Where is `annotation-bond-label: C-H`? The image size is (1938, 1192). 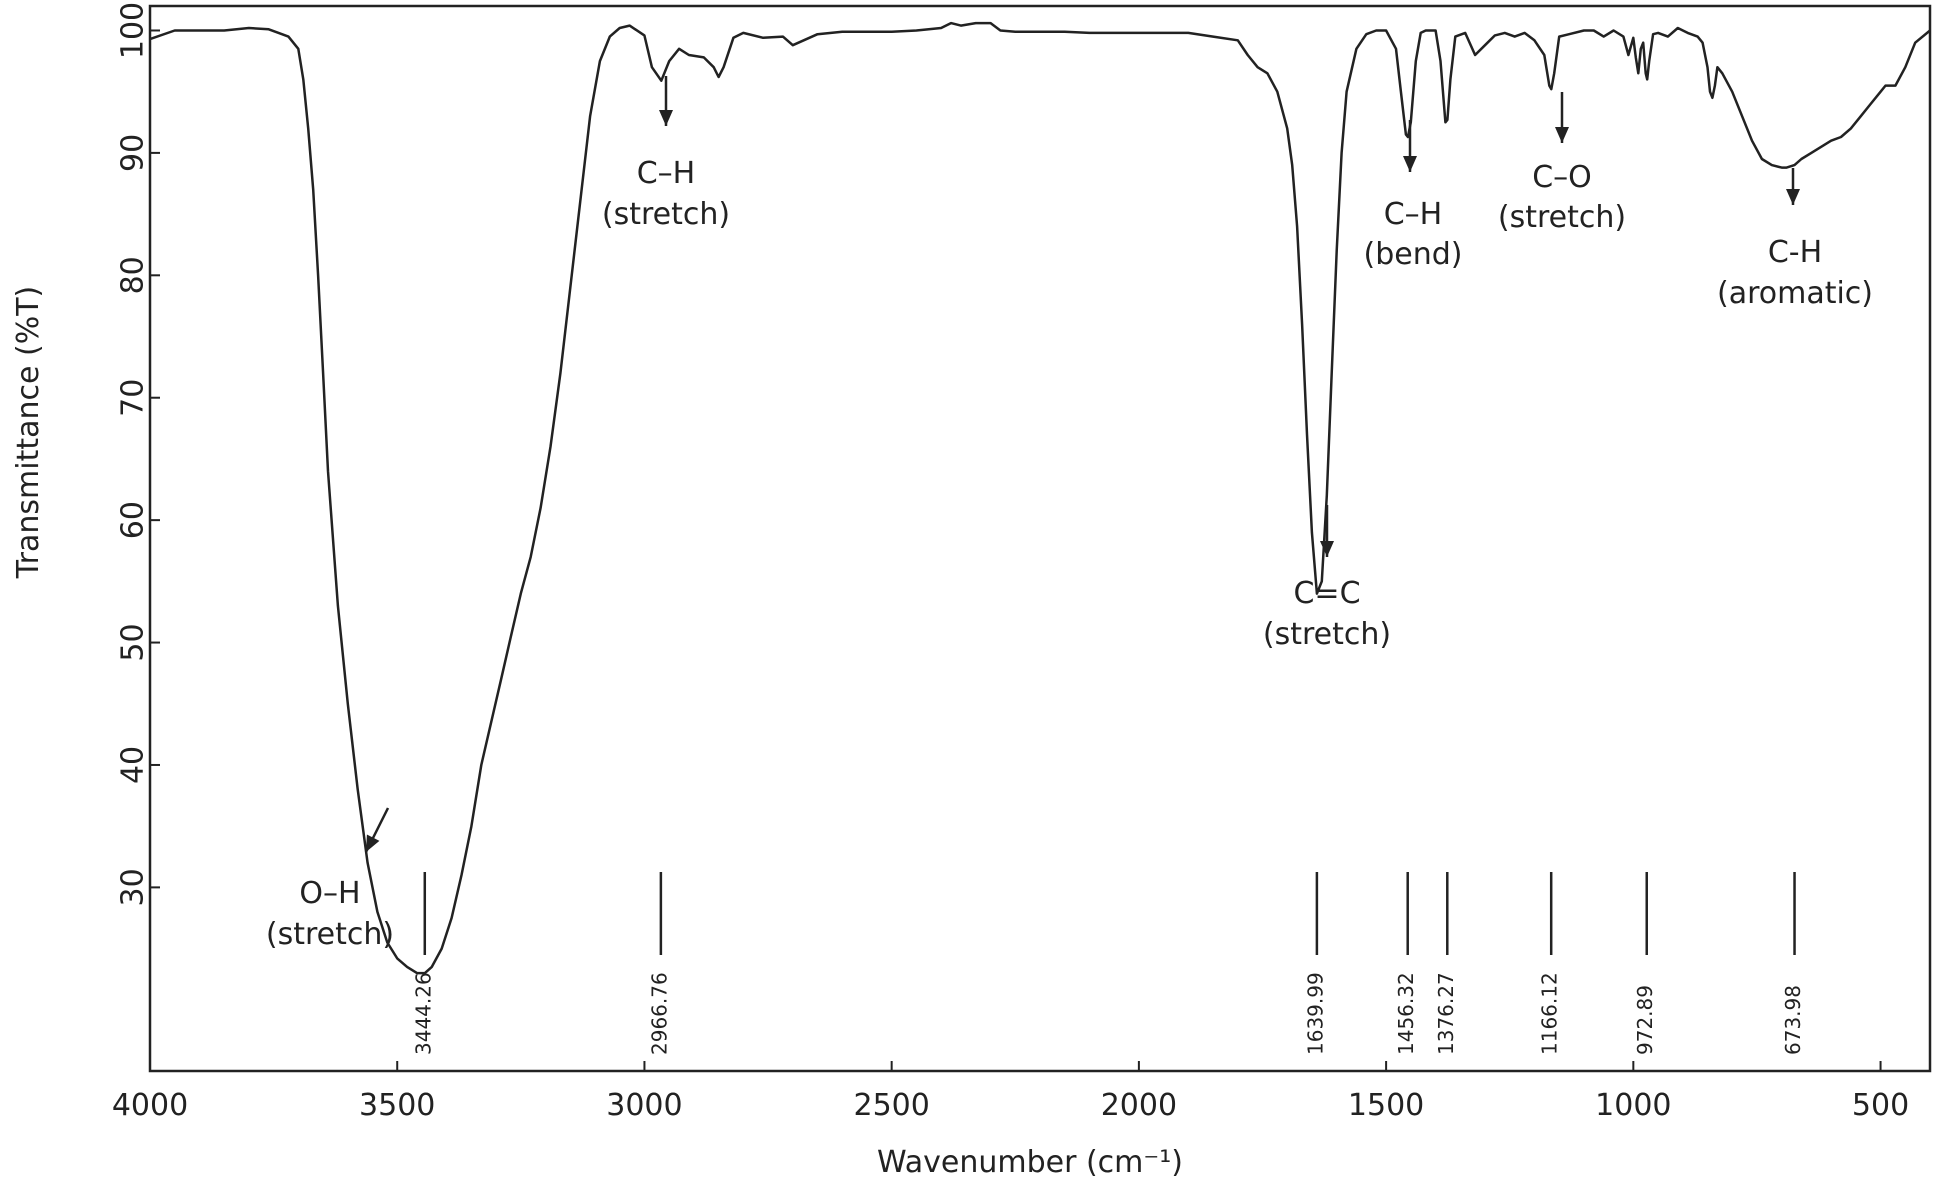 annotation-bond-label: C-H is located at coordinates (1795, 252).